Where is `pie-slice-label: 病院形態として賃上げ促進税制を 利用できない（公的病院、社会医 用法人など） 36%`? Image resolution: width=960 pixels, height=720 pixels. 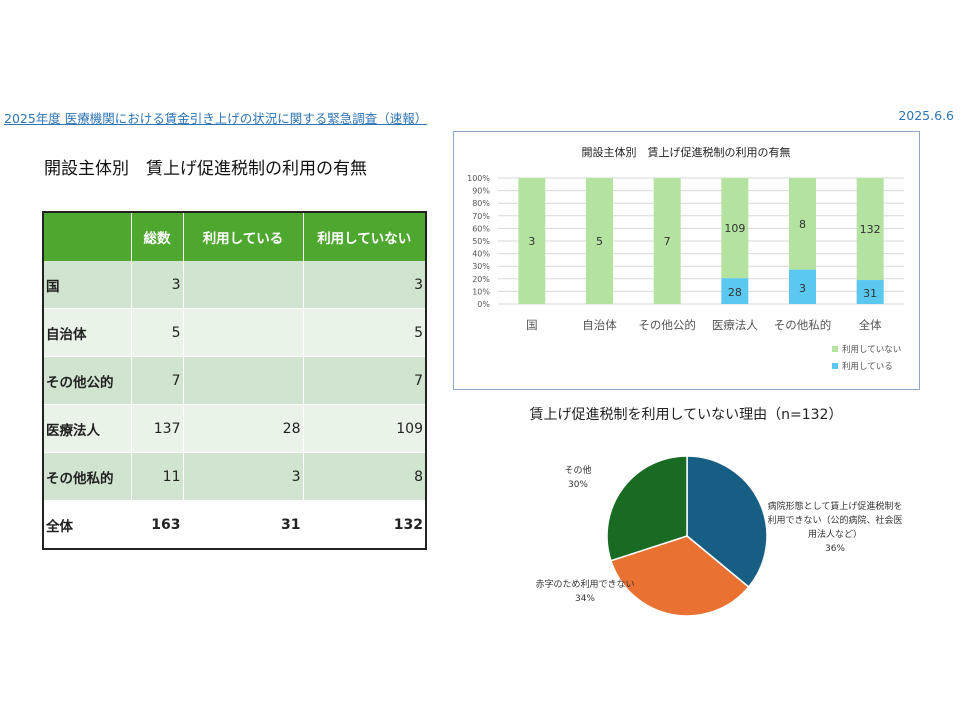 pie-slice-label: 病院形態として賃上げ促進税制を 利用できない（公的病院、社会医 用法人など） 36% is located at coordinates (835, 528).